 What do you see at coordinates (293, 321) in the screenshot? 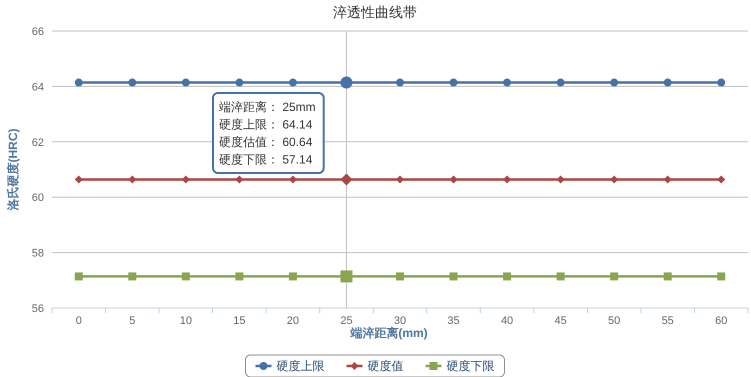
I see `x-tick-label: 20` at bounding box center [293, 321].